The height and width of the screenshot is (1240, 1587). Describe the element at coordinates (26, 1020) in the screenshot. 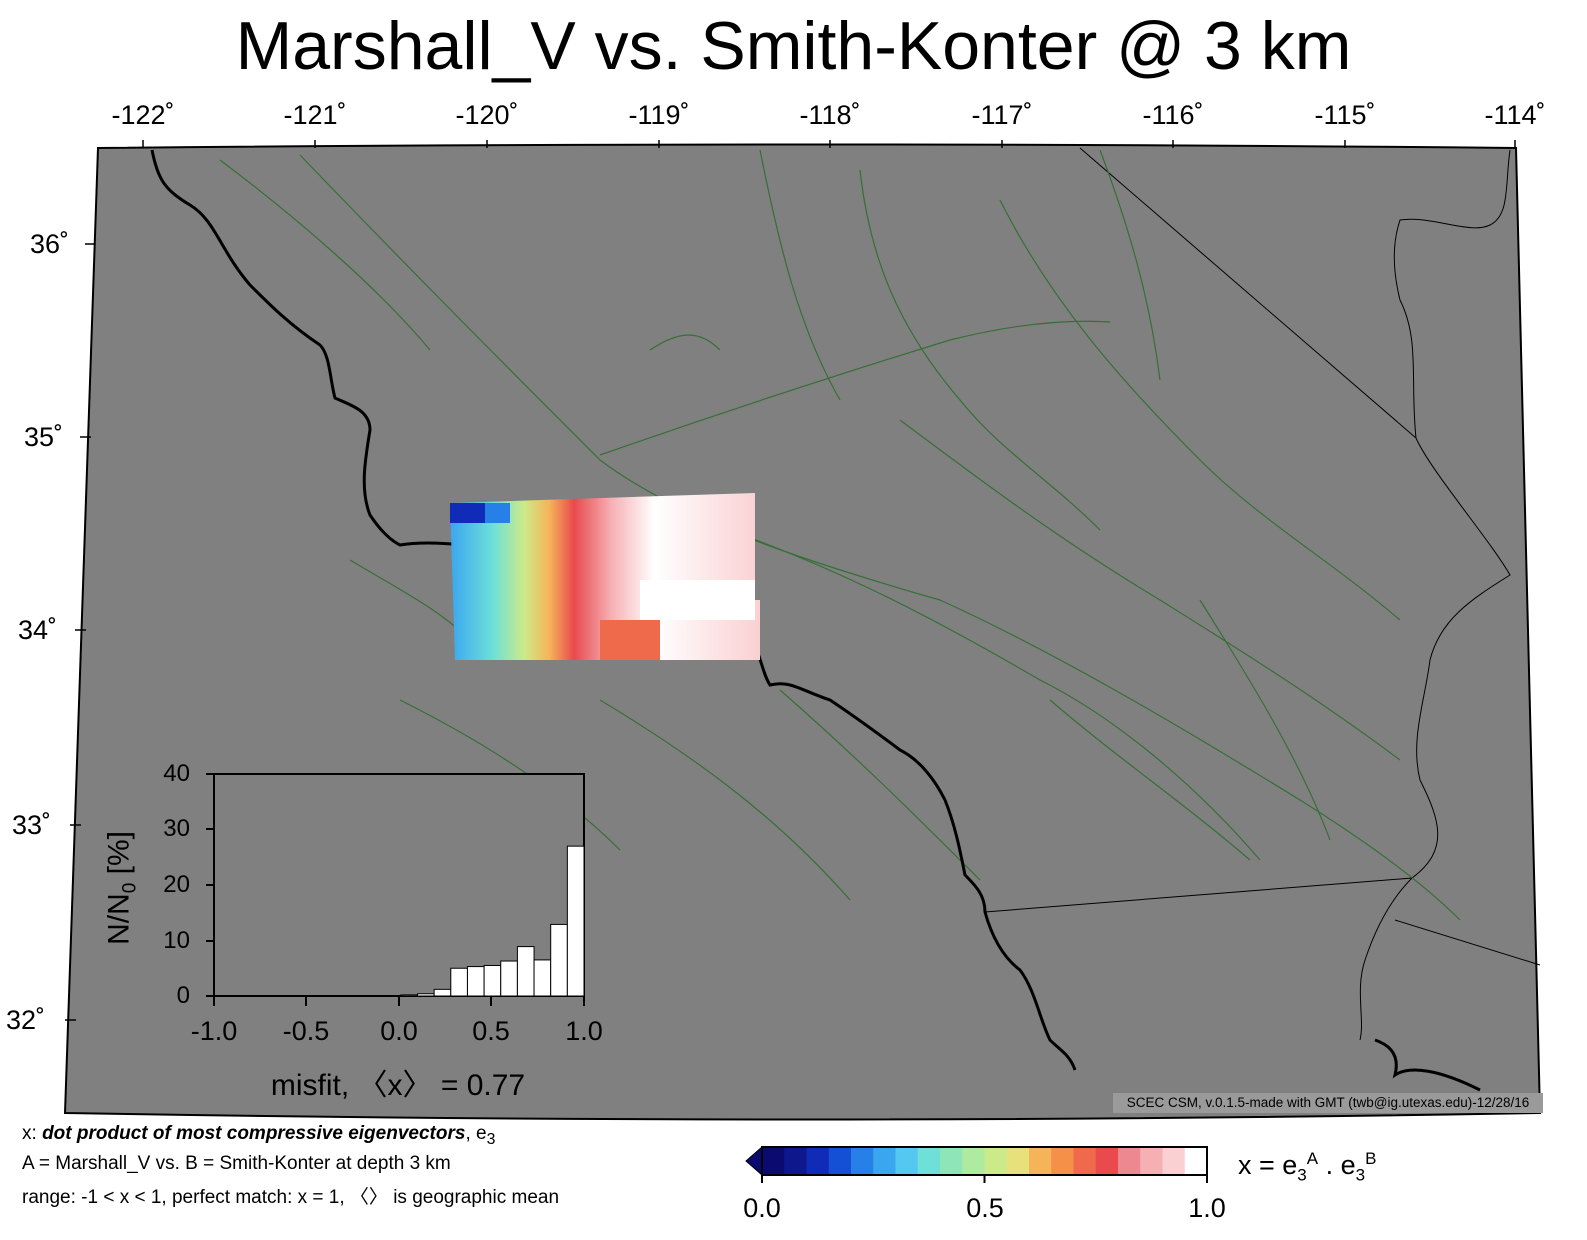

I see `lat-label: 32˚` at that location.